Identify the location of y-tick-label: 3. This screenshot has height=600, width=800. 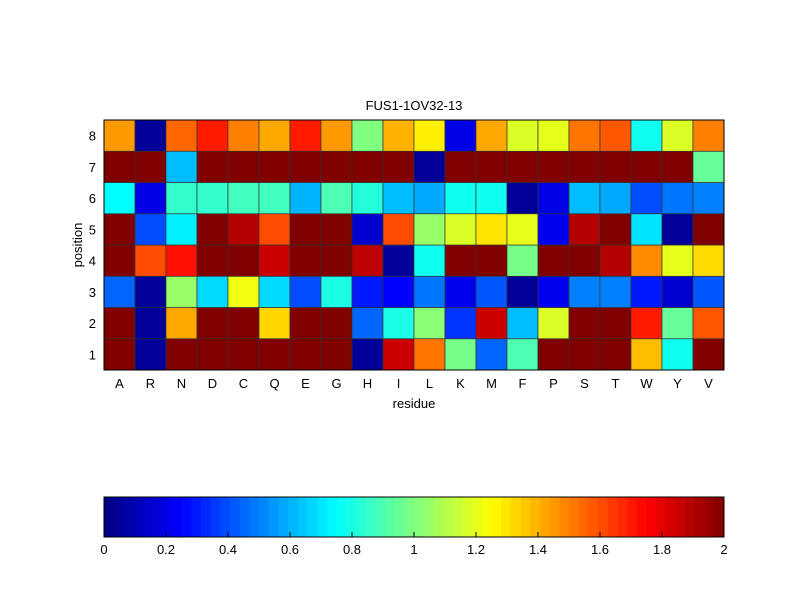
(92, 292).